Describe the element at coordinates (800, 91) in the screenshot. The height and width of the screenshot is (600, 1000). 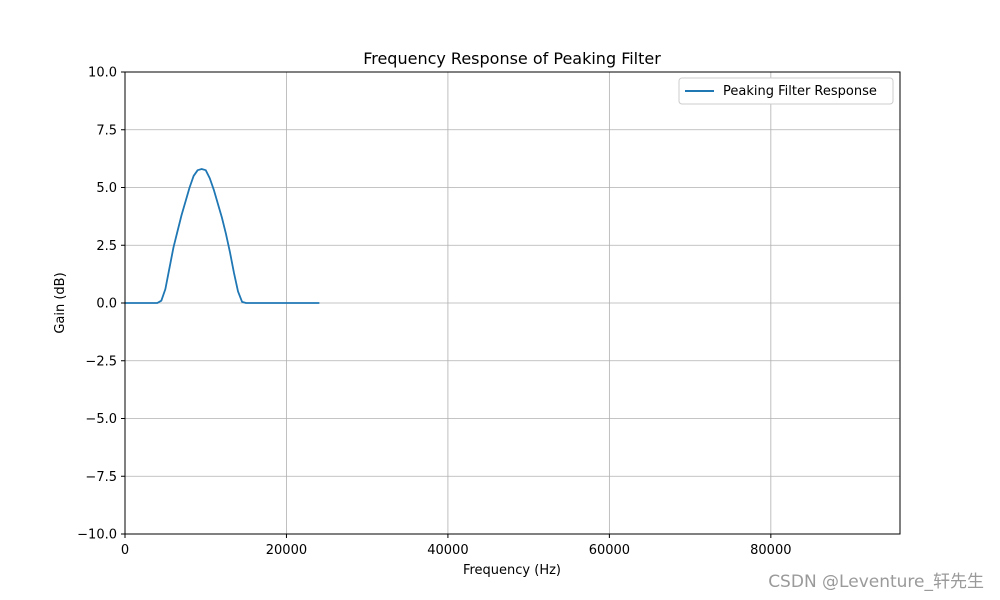
I see `legend-label: Peaking Filter Response` at that location.